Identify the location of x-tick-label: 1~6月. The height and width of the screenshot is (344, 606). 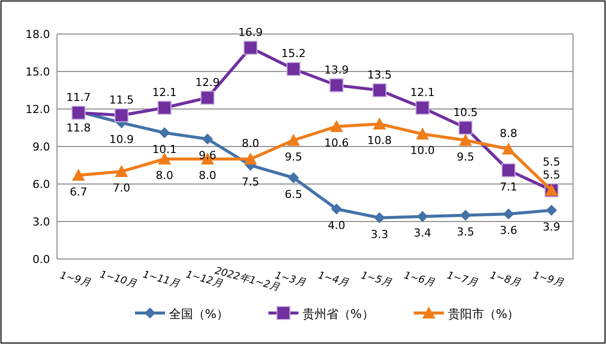
(419, 279).